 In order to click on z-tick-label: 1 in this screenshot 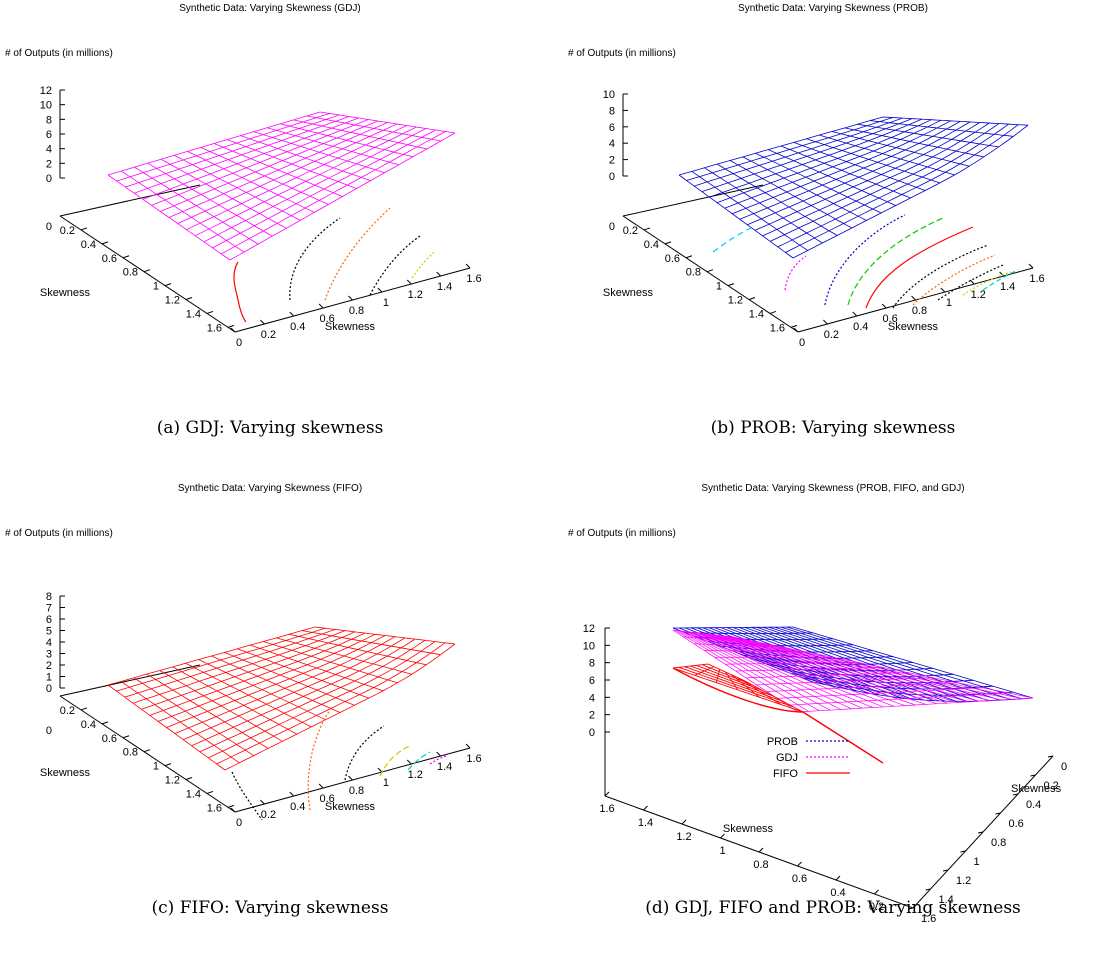, I will do `click(49, 678)`.